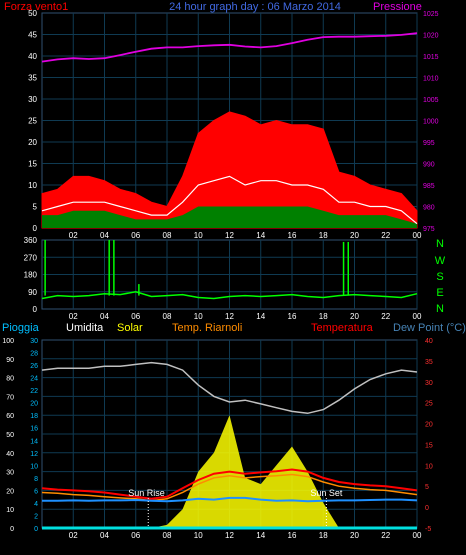 This screenshot has height=555, width=466. What do you see at coordinates (36, 479) in the screenshot?
I see `p3-raintick-8: 8` at bounding box center [36, 479].